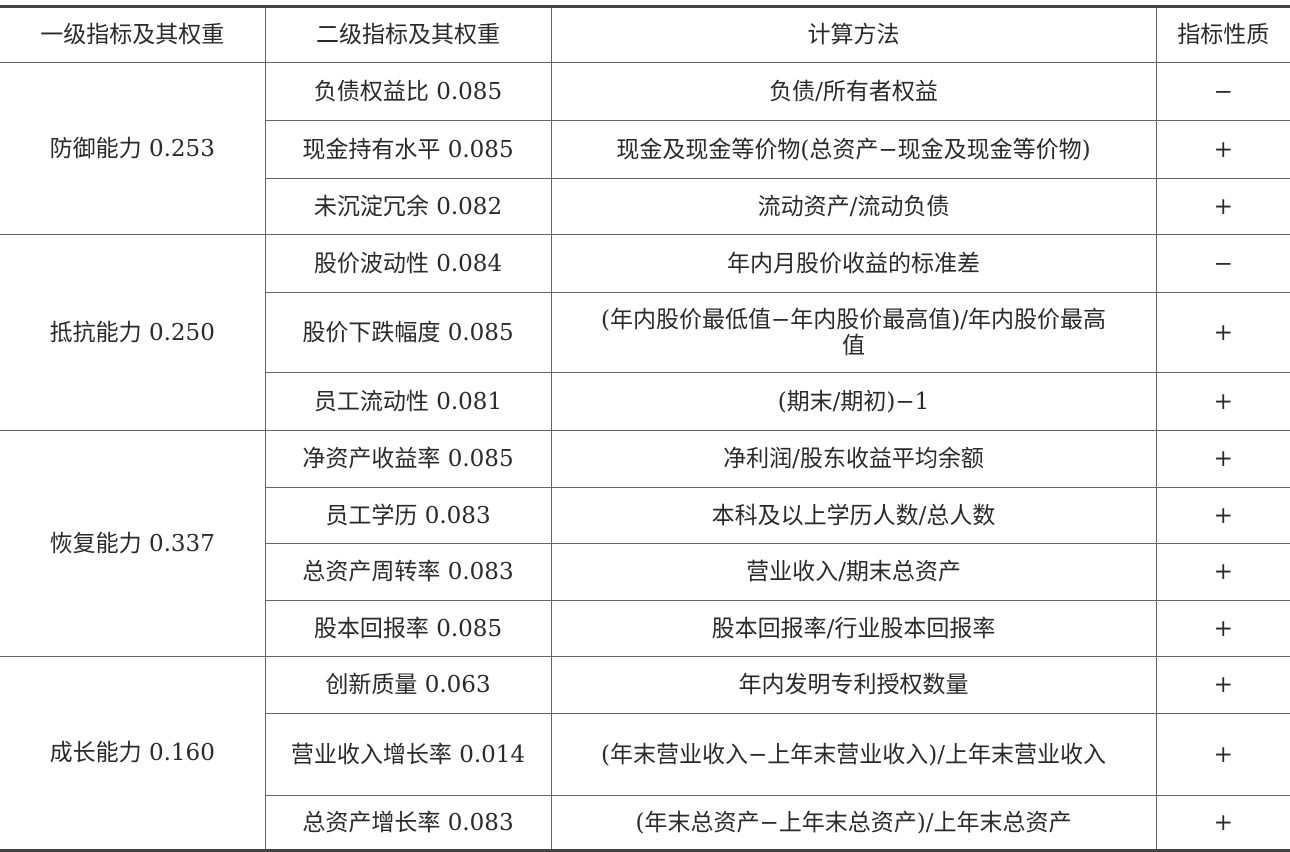 The width and height of the screenshot is (1290, 852). What do you see at coordinates (408, 91) in the screenshot?
I see `secondary-indicator: 负债权益比 0.085` at bounding box center [408, 91].